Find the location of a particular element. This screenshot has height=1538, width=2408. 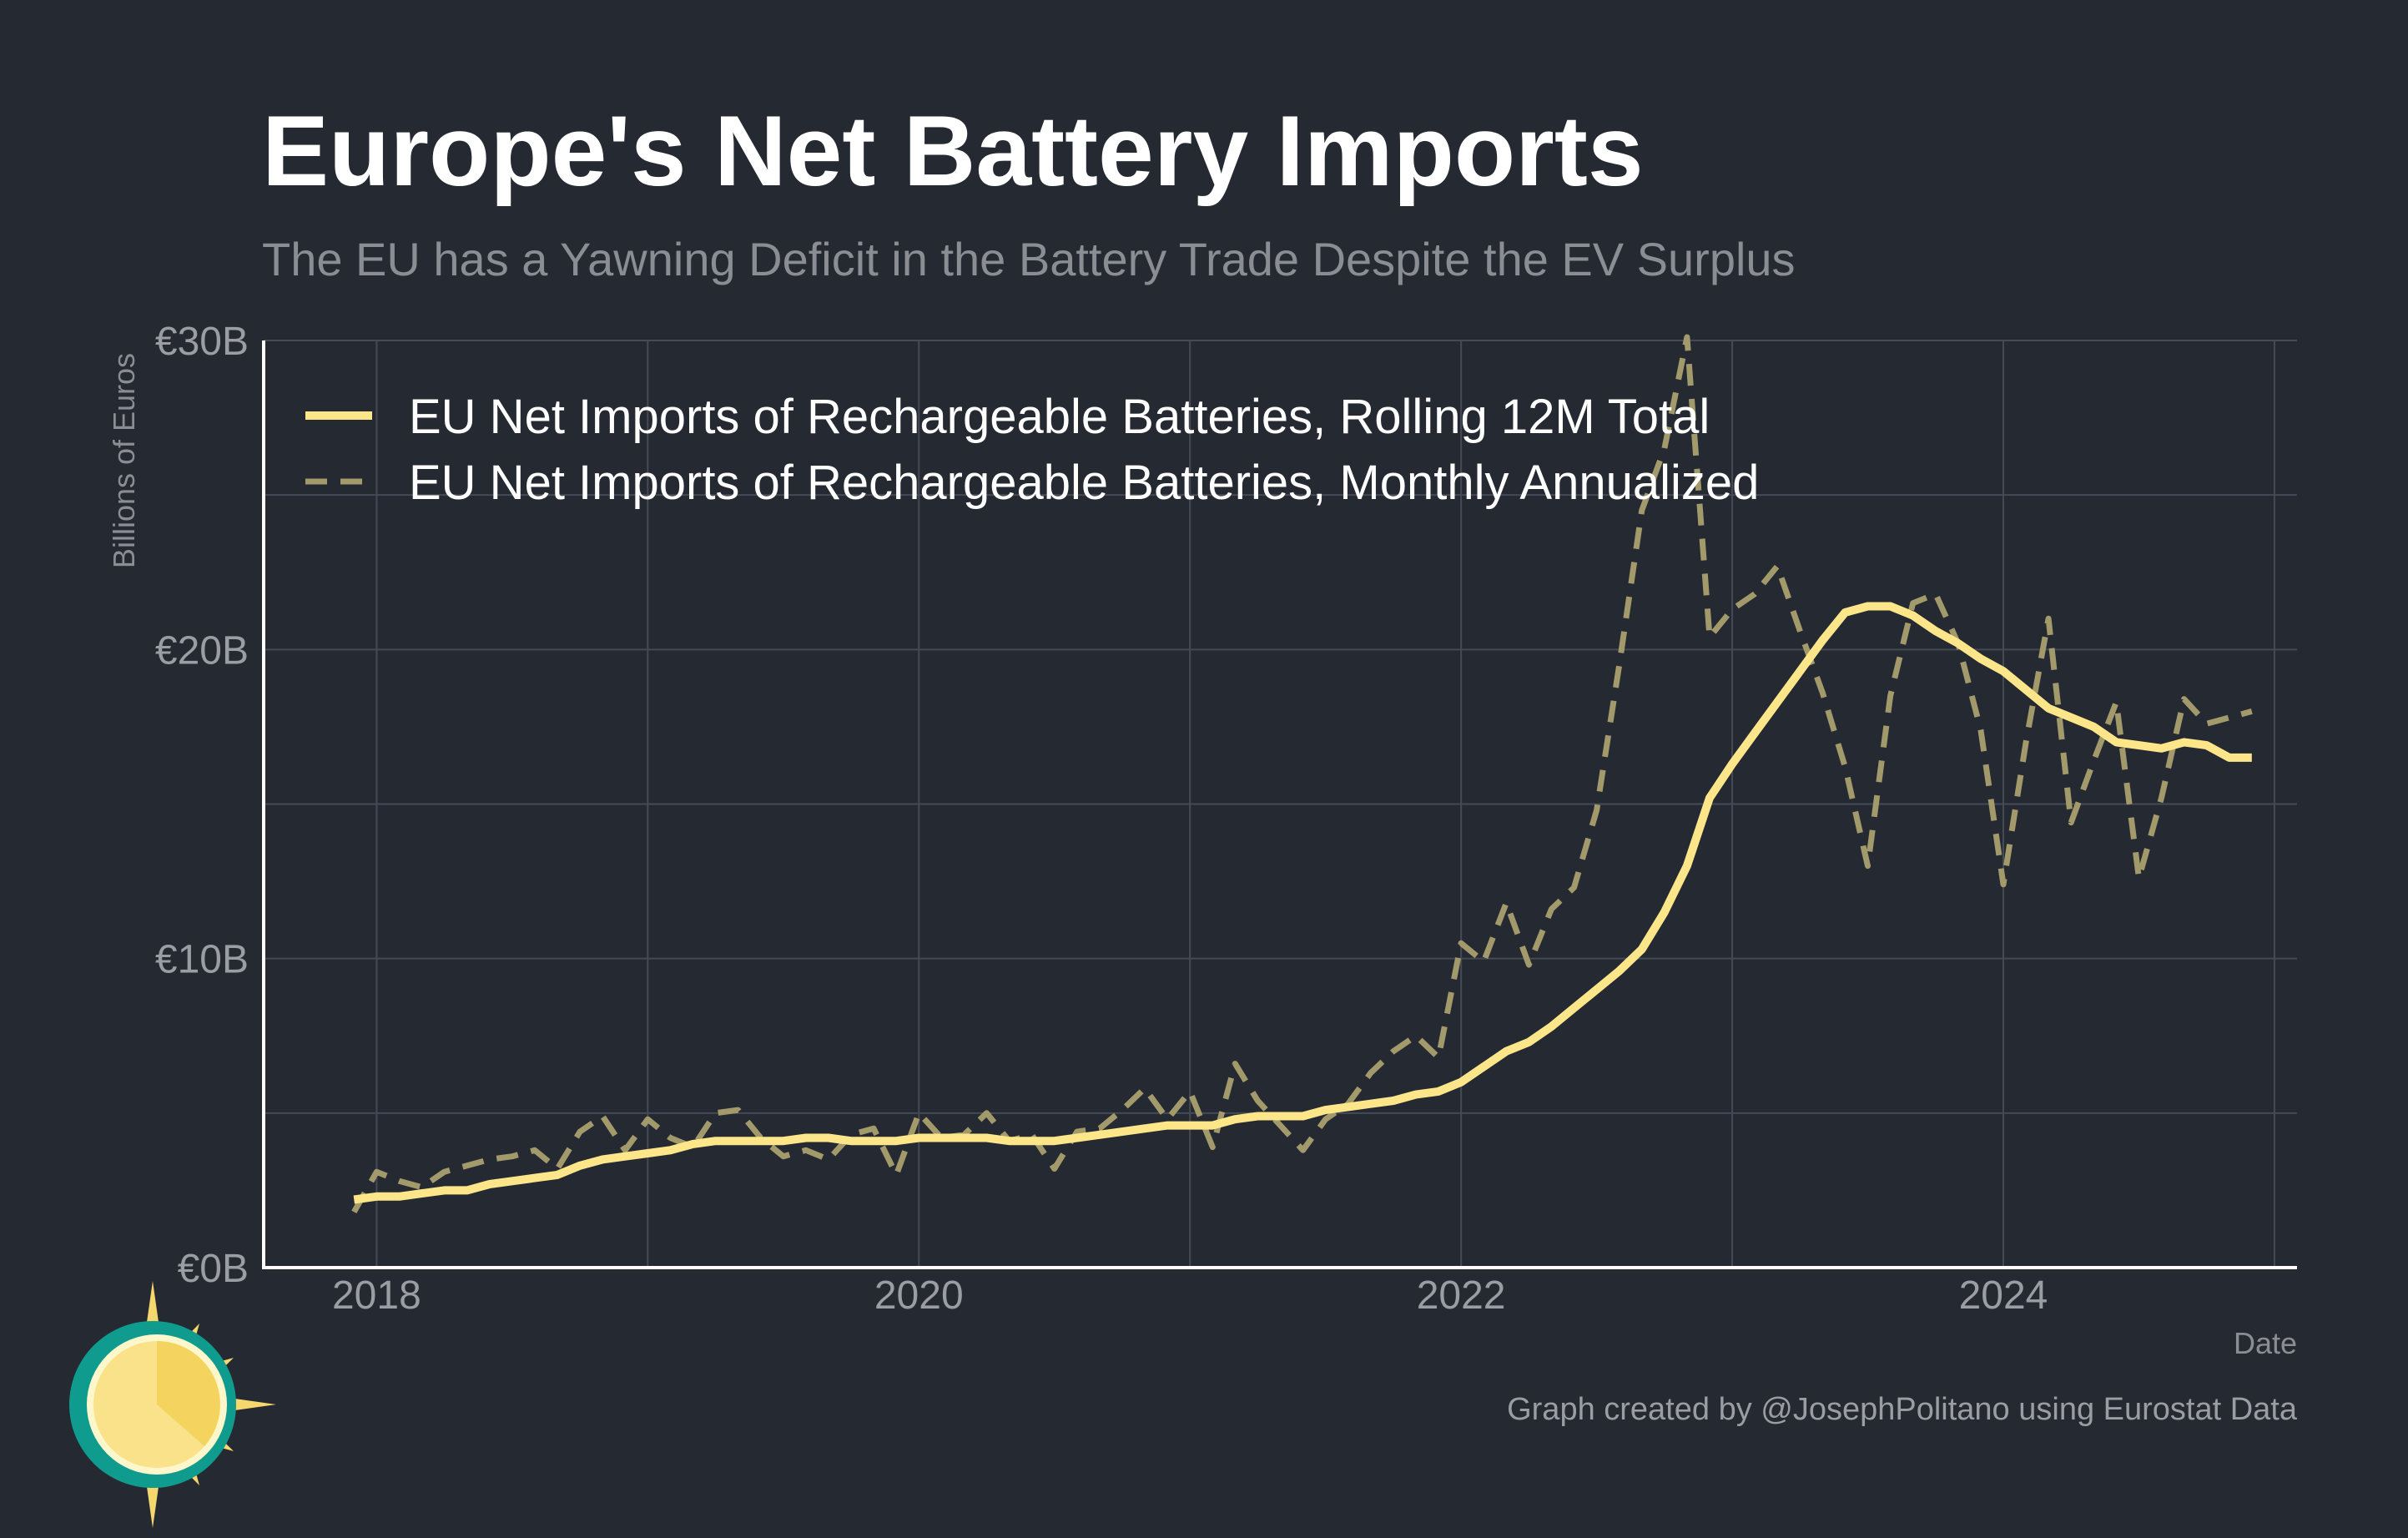

x-tick-labels: 2018 2020 2022 2024 is located at coordinates (1190, 1295).